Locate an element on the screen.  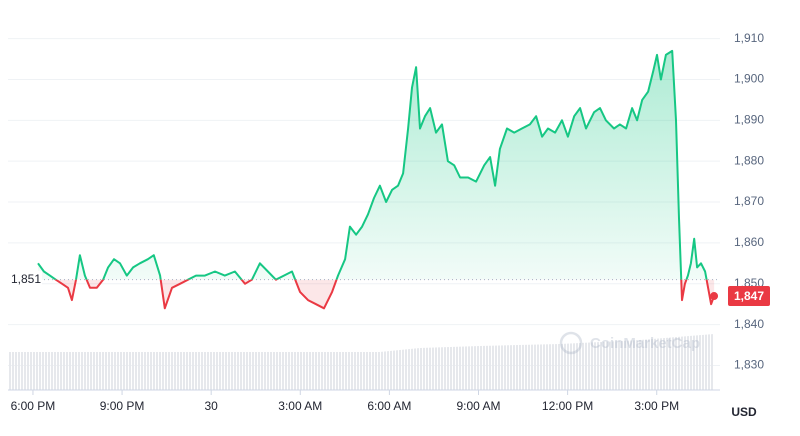
unit-label: USD is located at coordinates (744, 412).